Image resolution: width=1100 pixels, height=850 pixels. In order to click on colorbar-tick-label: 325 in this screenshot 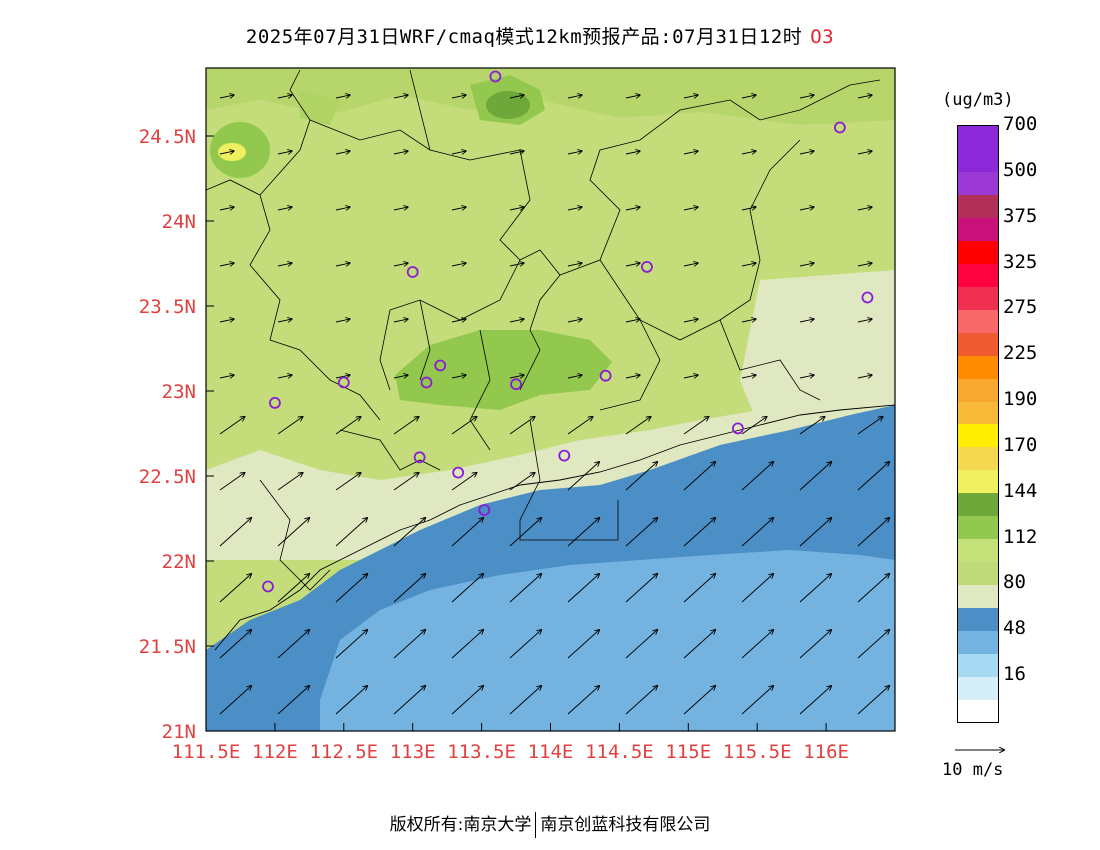, I will do `click(1020, 261)`.